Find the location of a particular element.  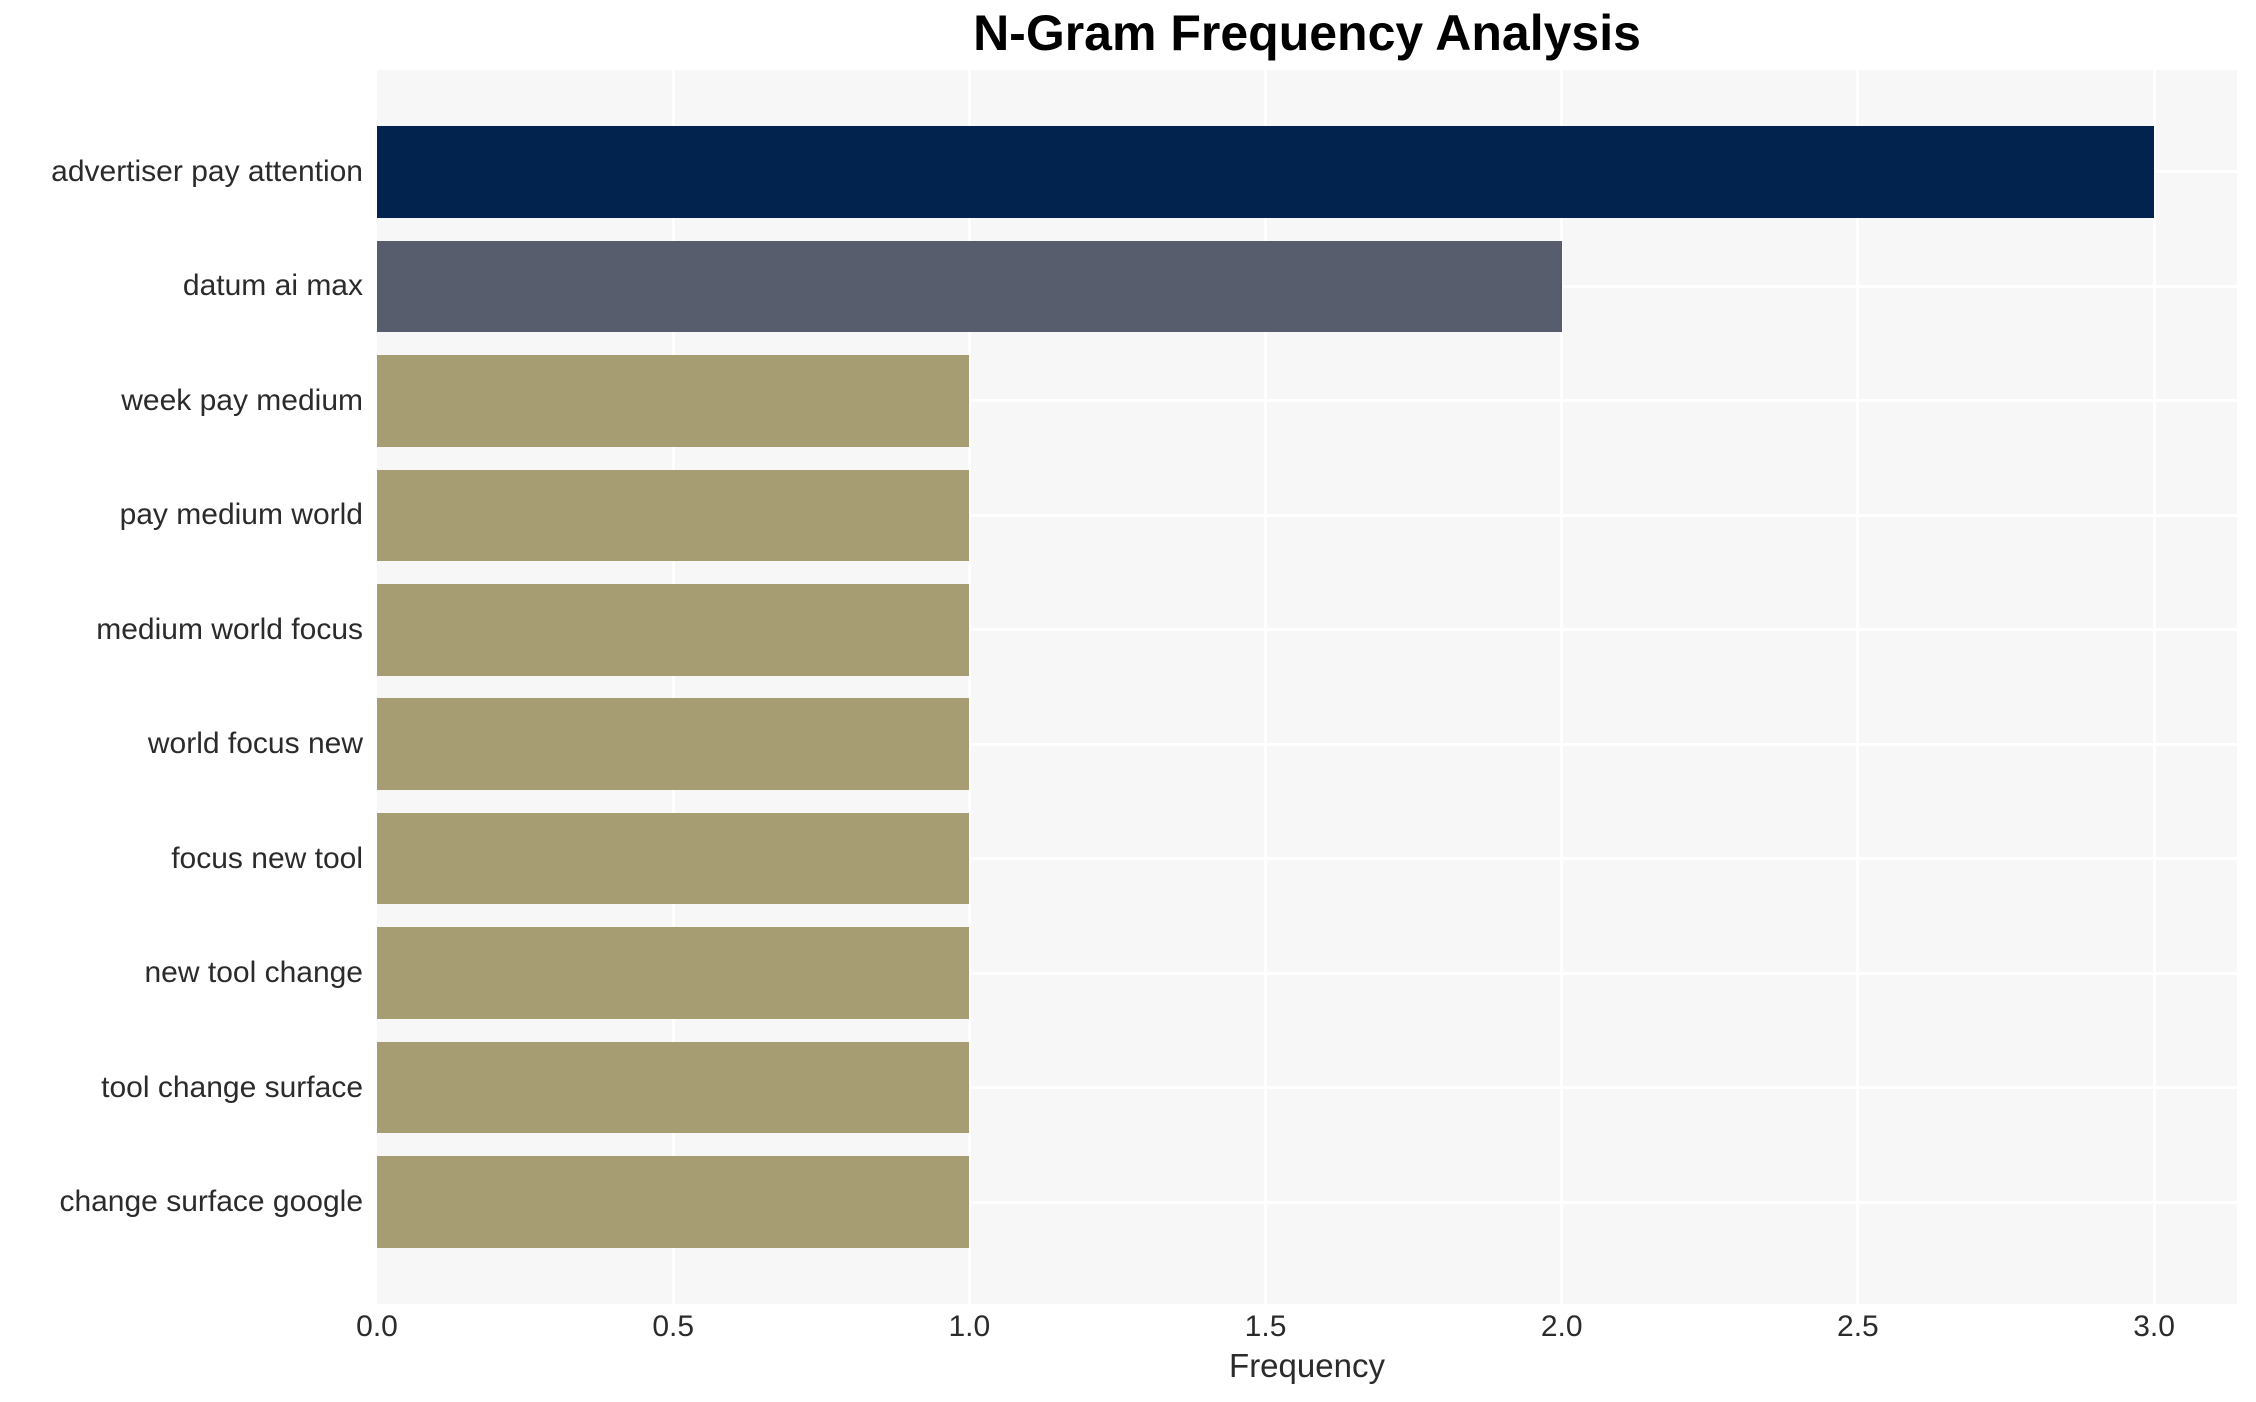

bar-tool-change-surface is located at coordinates (673, 1087).